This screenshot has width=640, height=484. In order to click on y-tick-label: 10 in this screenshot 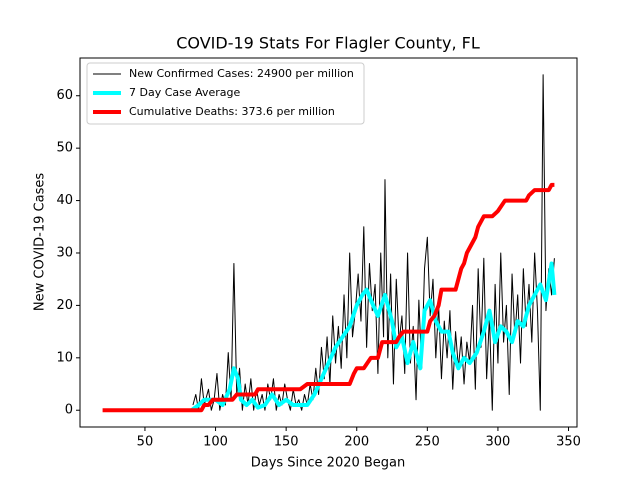, I will do `click(64, 357)`.